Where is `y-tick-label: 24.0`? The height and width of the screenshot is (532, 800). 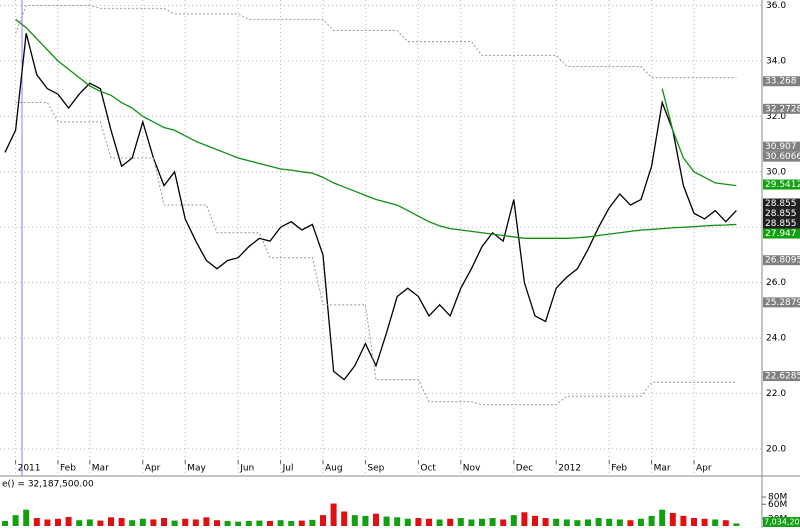 y-tick-label: 24.0 is located at coordinates (776, 339).